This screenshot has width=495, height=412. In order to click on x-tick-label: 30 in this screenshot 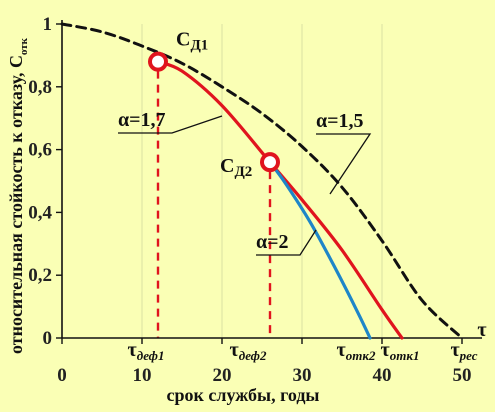, I will do `click(302, 375)`.